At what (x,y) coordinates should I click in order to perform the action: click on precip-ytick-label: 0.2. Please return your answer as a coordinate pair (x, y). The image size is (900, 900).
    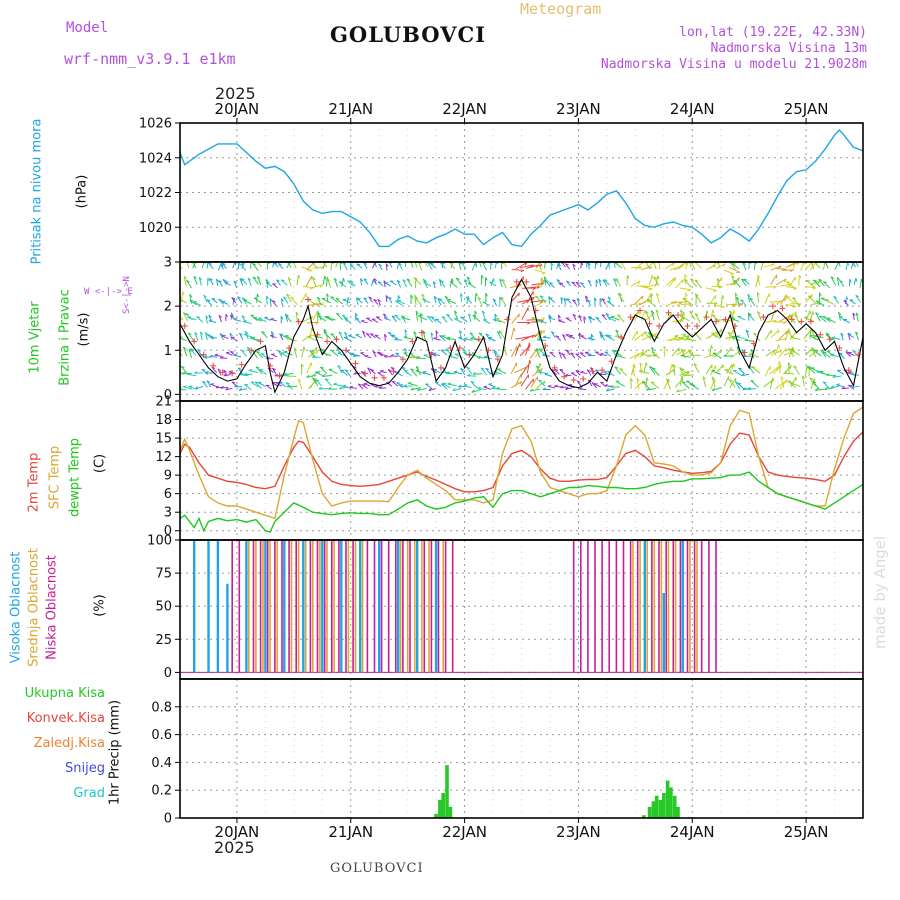
    Looking at the image, I should click on (161, 791).